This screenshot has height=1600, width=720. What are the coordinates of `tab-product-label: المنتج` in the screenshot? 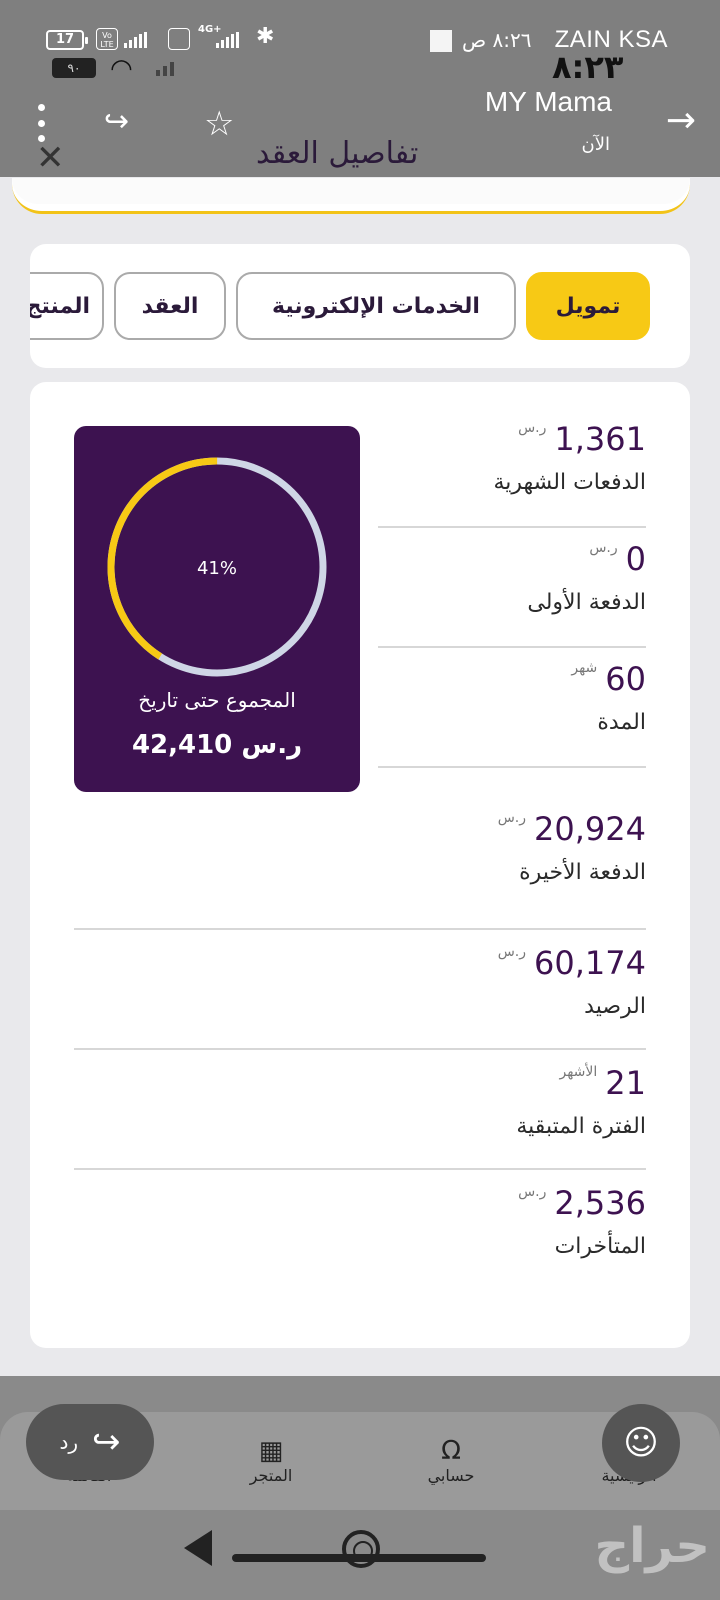 It's located at (60, 306).